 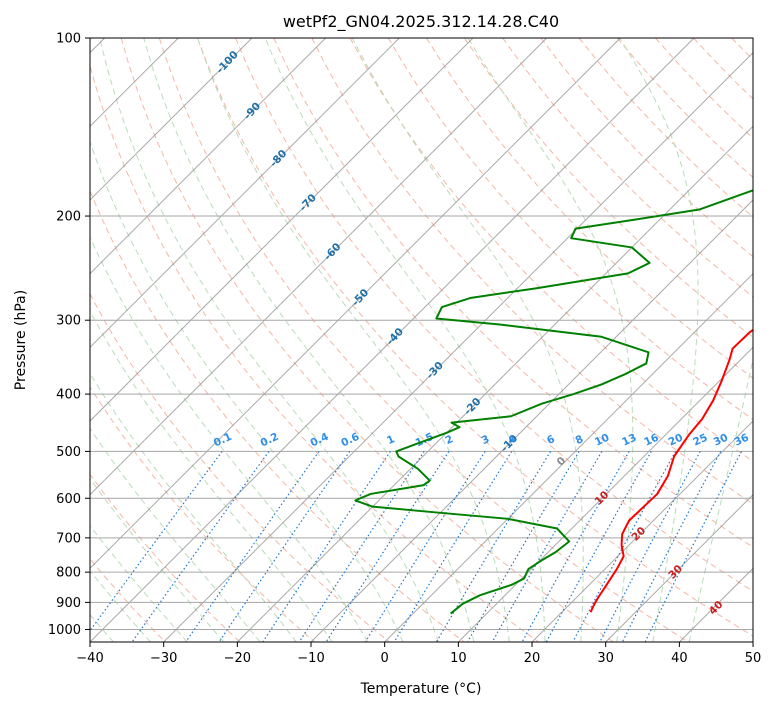 What do you see at coordinates (580, 440) in the screenshot?
I see `mixing-ratio-label: 8` at bounding box center [580, 440].